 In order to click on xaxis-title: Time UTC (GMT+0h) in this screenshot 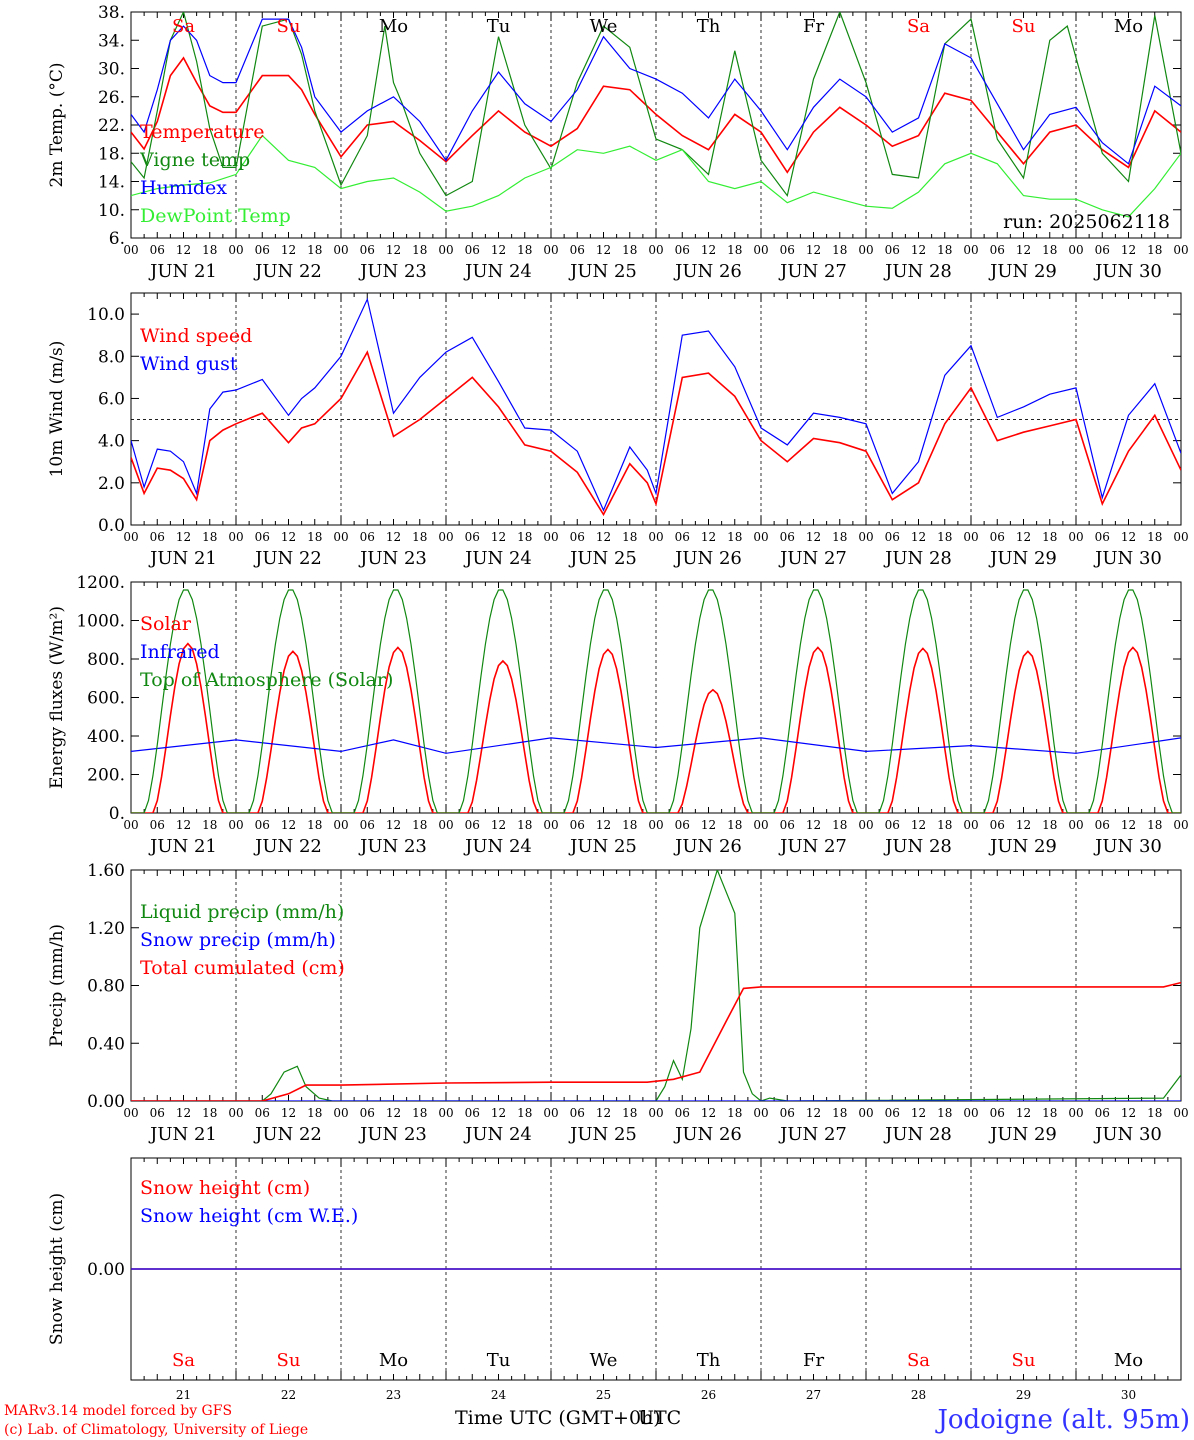, I will do `click(558, 1418)`.